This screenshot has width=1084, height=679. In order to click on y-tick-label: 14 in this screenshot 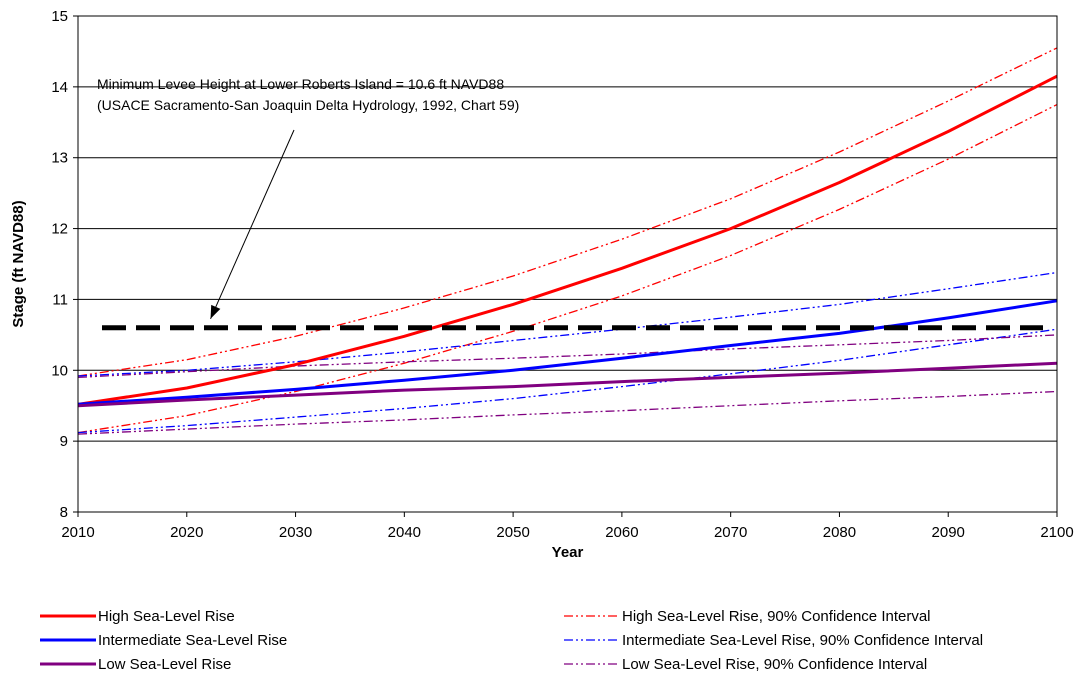, I will do `click(59, 87)`.